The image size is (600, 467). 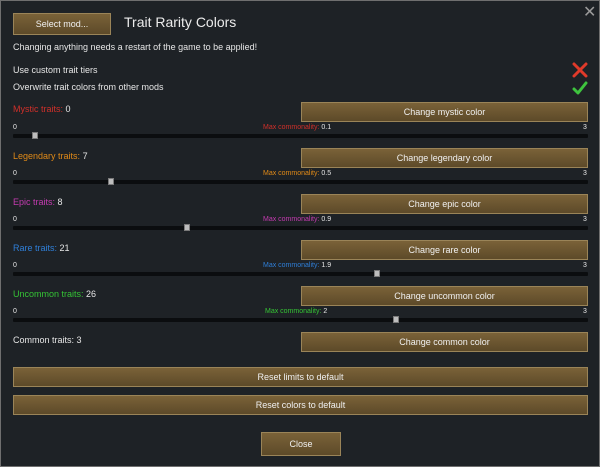 What do you see at coordinates (48, 294) in the screenshot?
I see `tier-name: Uncommon traits:` at bounding box center [48, 294].